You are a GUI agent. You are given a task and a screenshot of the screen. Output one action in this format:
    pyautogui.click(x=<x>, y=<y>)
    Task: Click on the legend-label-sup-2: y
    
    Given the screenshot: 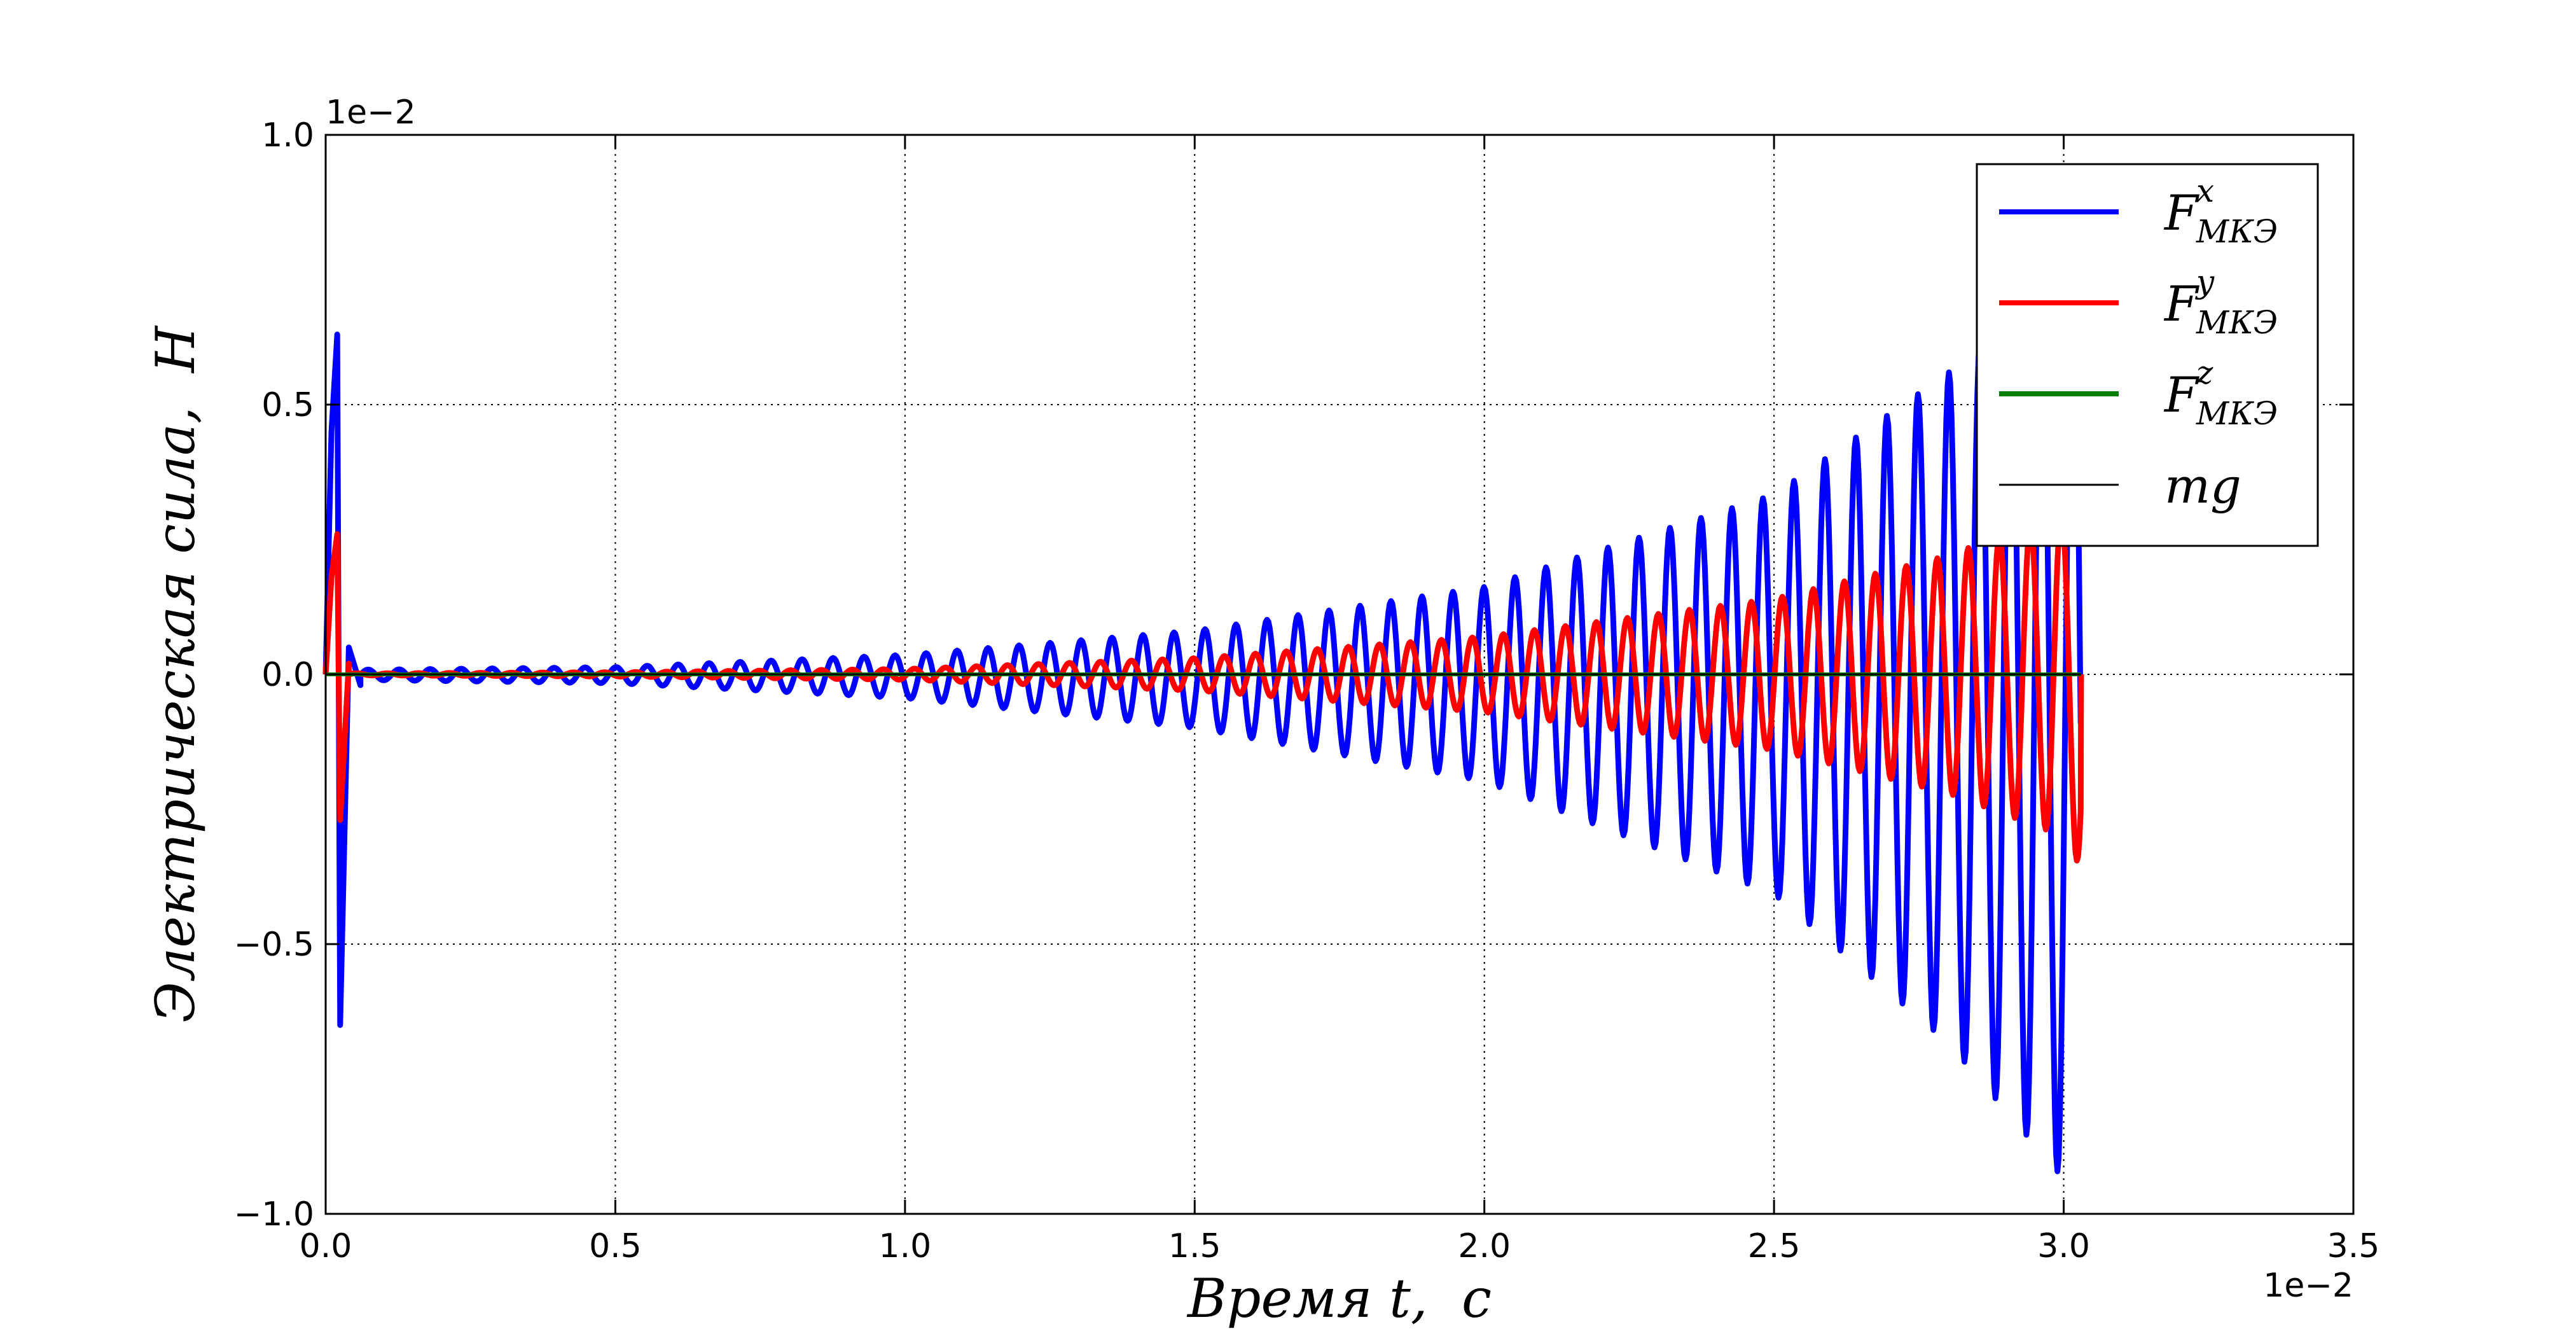 What is the action you would take?
    pyautogui.click(x=2205, y=281)
    